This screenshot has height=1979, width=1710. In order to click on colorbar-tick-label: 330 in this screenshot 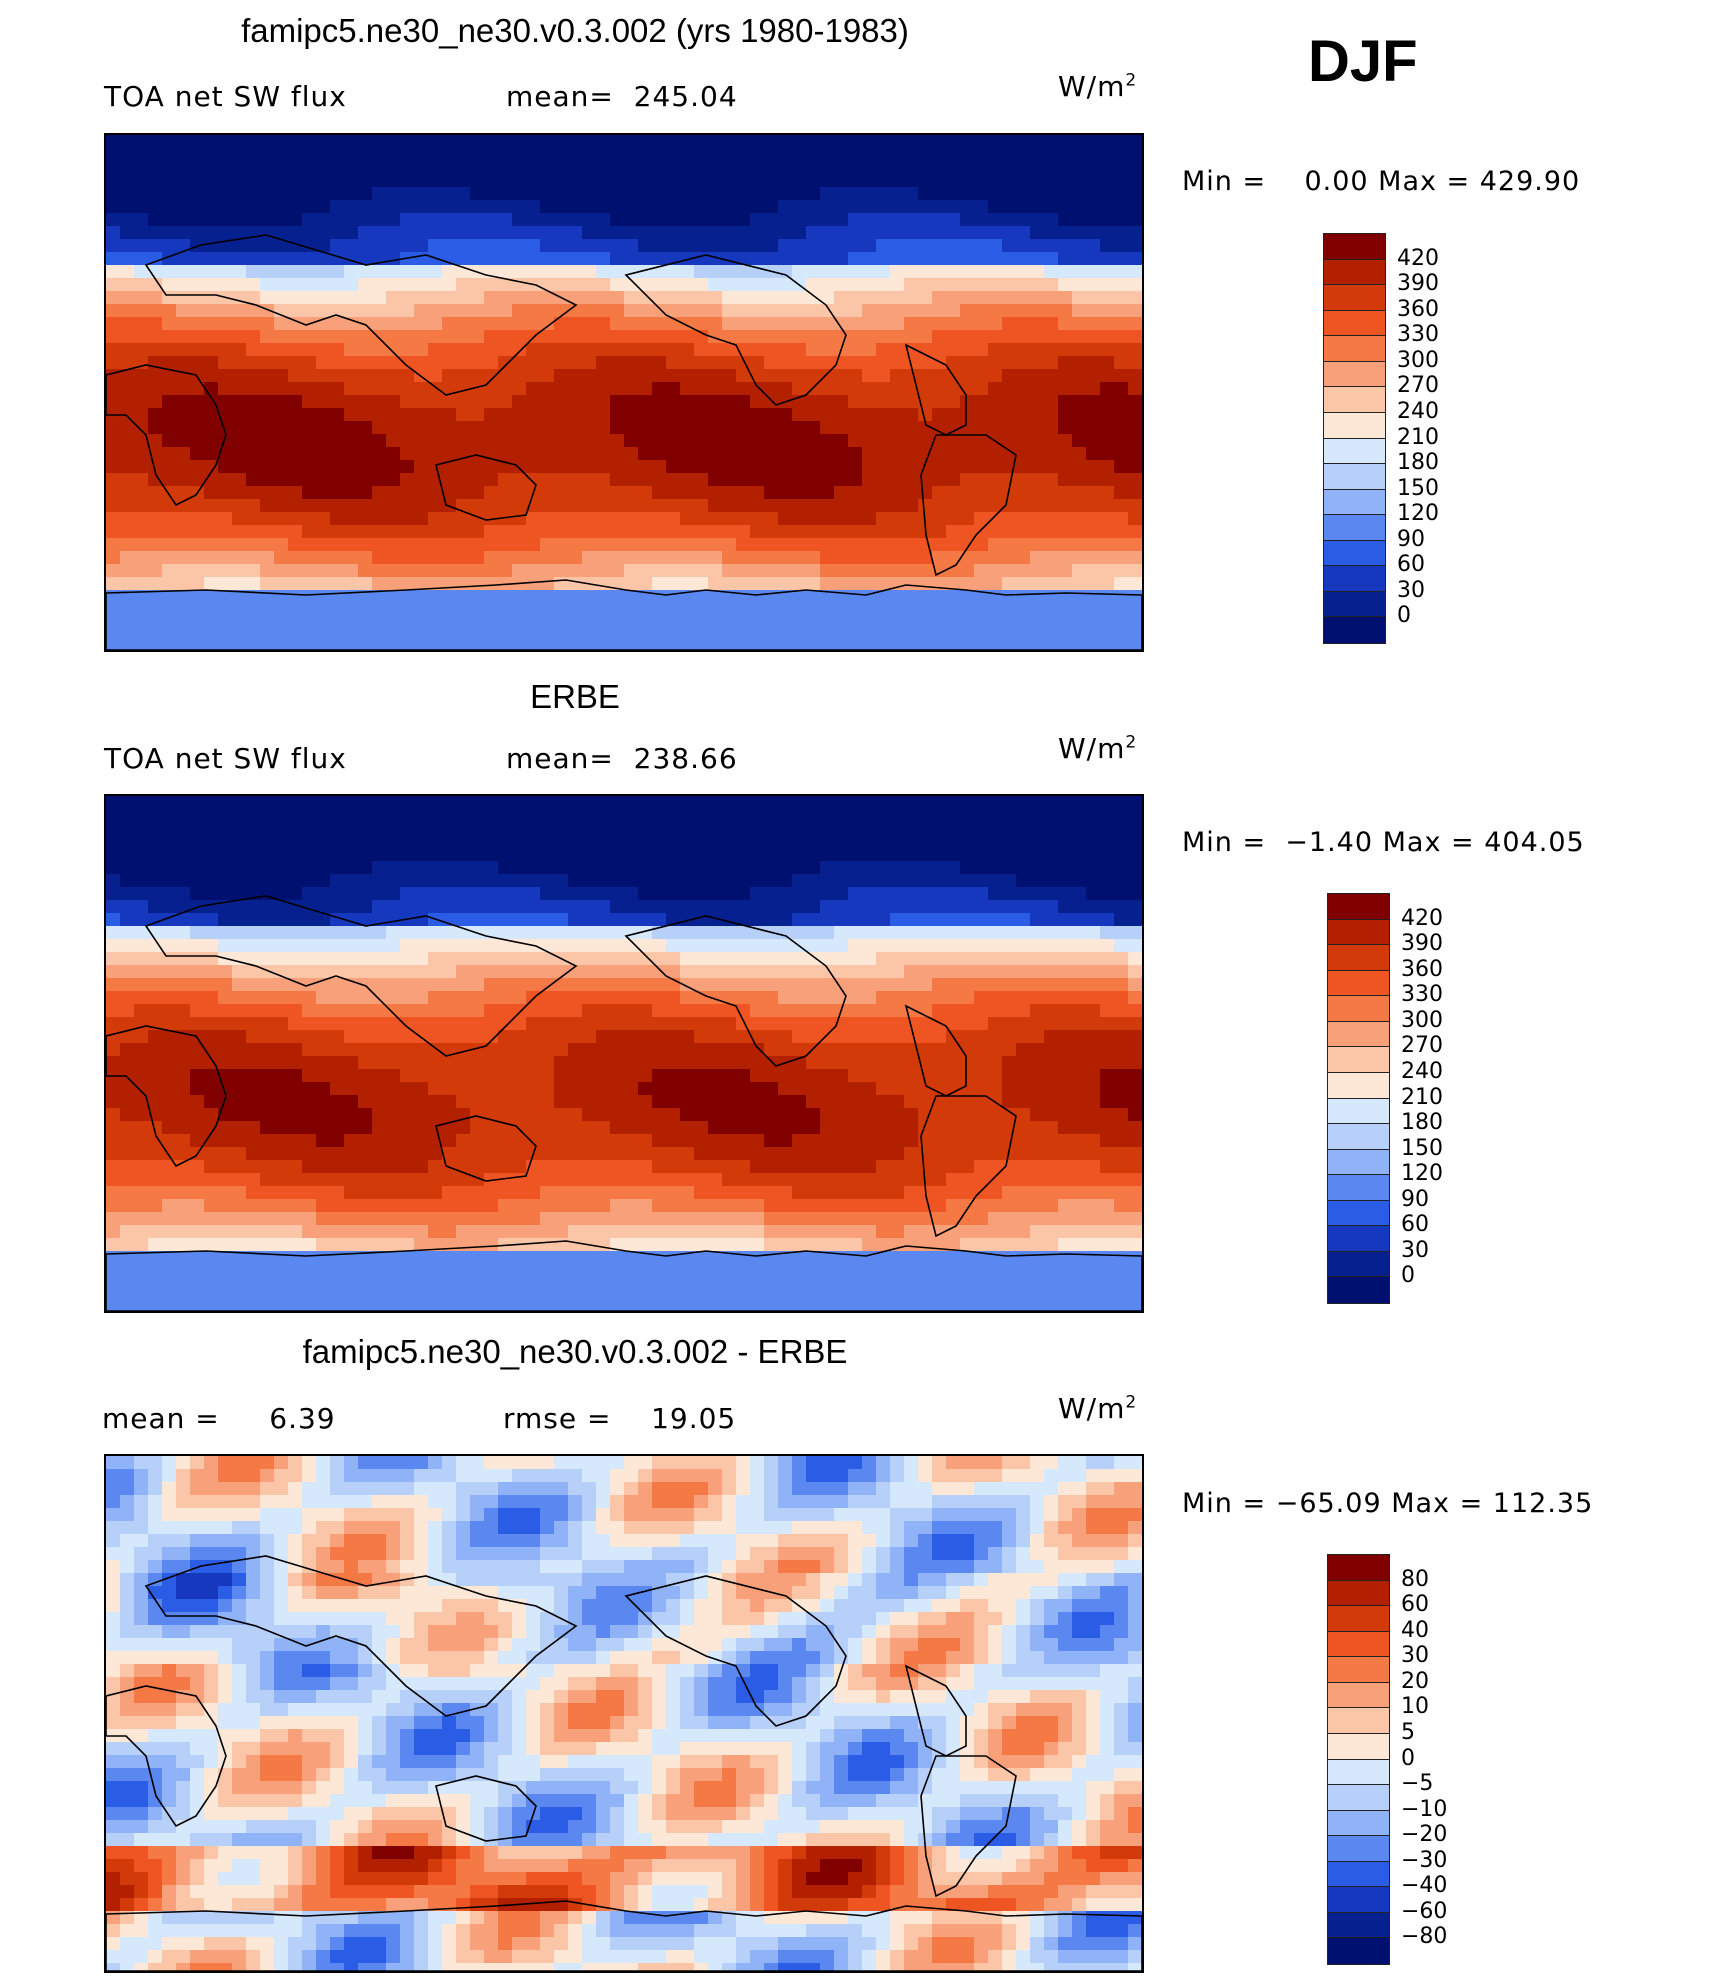, I will do `click(1418, 335)`.